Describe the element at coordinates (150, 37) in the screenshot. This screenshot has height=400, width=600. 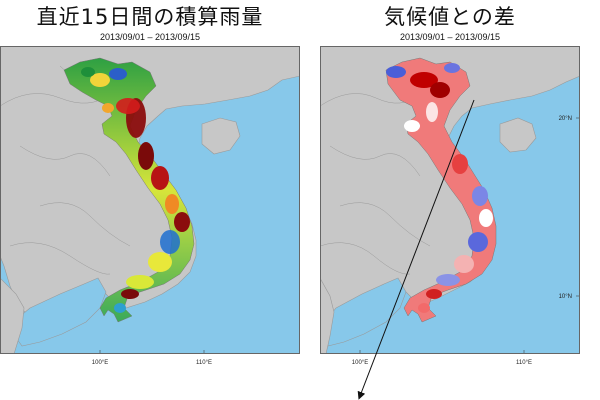
I see `accumulated-rainfall-date-range: 2013/09/01 – 2013/09/15` at that location.